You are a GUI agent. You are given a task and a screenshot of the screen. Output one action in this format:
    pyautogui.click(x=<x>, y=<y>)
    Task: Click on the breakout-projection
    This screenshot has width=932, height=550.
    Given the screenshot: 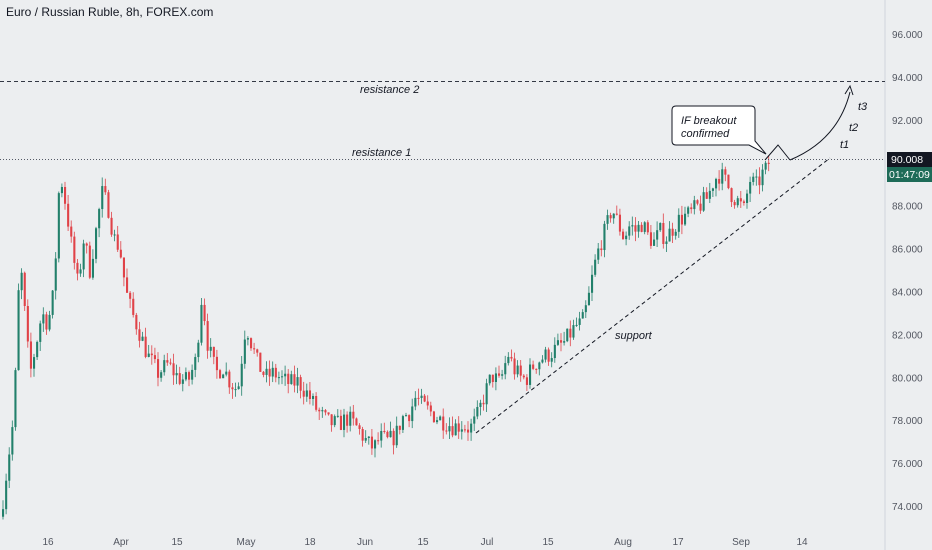 What is the action you would take?
    pyautogui.click(x=777, y=152)
    